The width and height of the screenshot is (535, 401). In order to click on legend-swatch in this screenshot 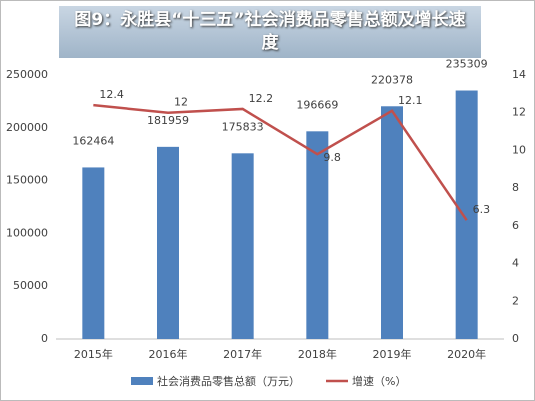, I will do `click(142, 381)`.